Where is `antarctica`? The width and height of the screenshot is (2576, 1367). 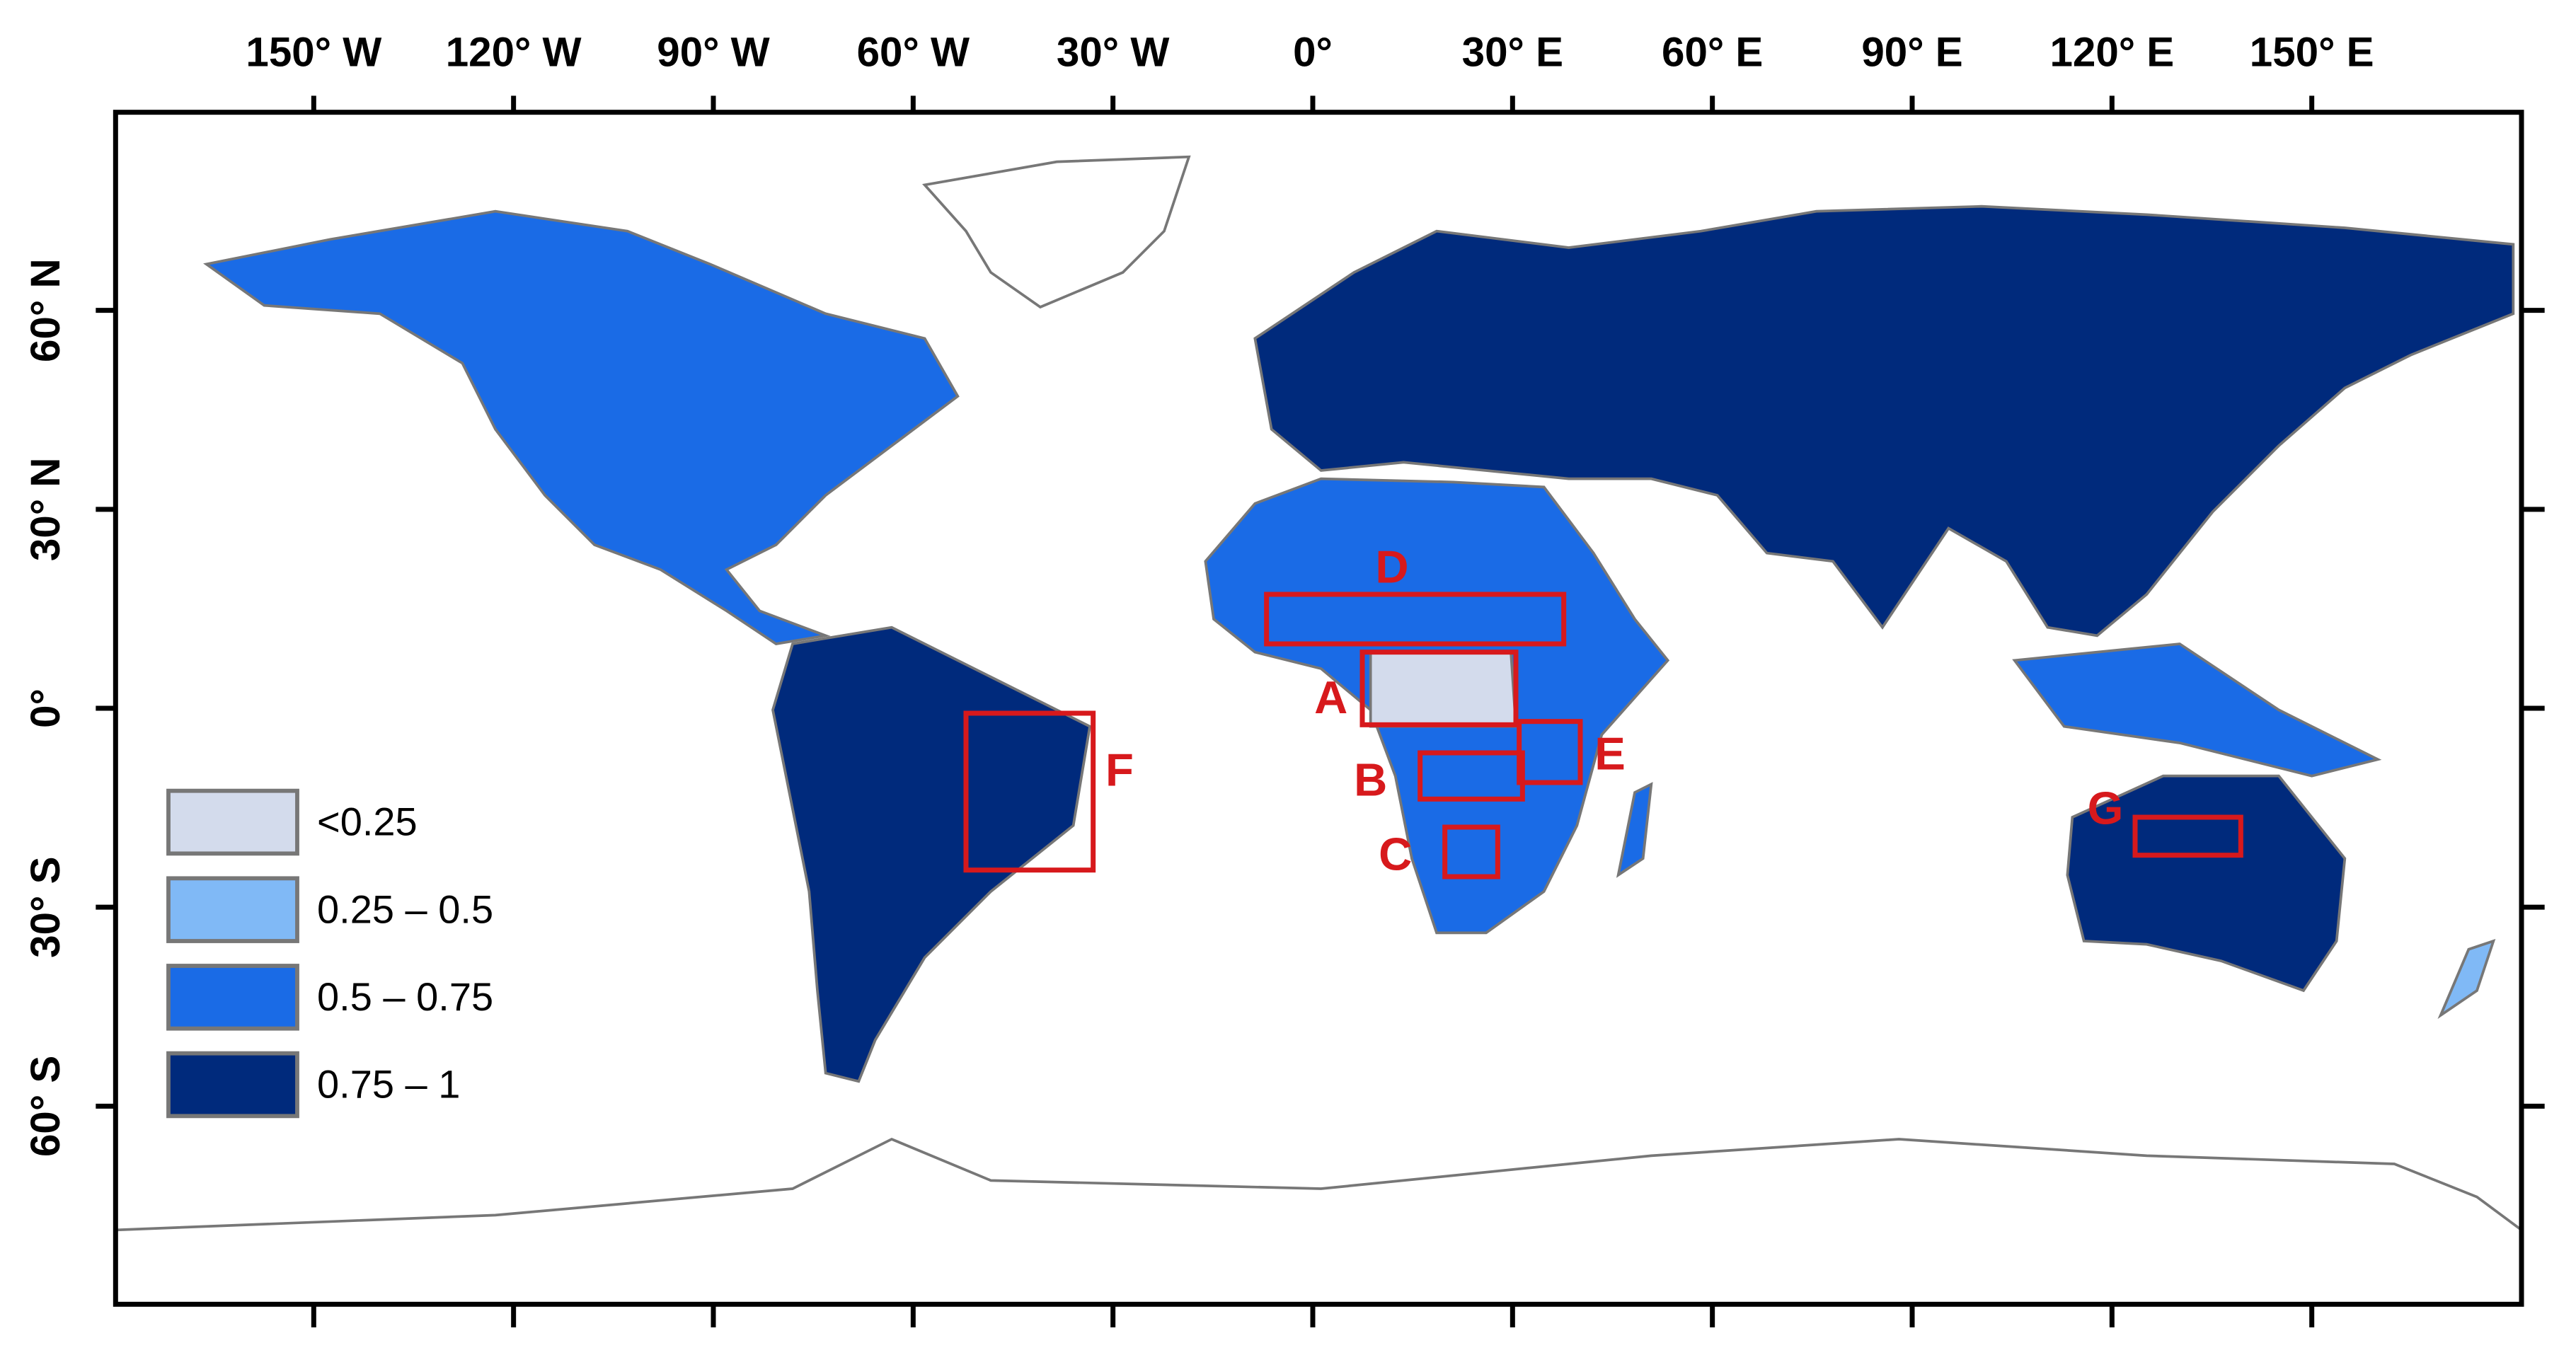 antarctica is located at coordinates (1319, 1184).